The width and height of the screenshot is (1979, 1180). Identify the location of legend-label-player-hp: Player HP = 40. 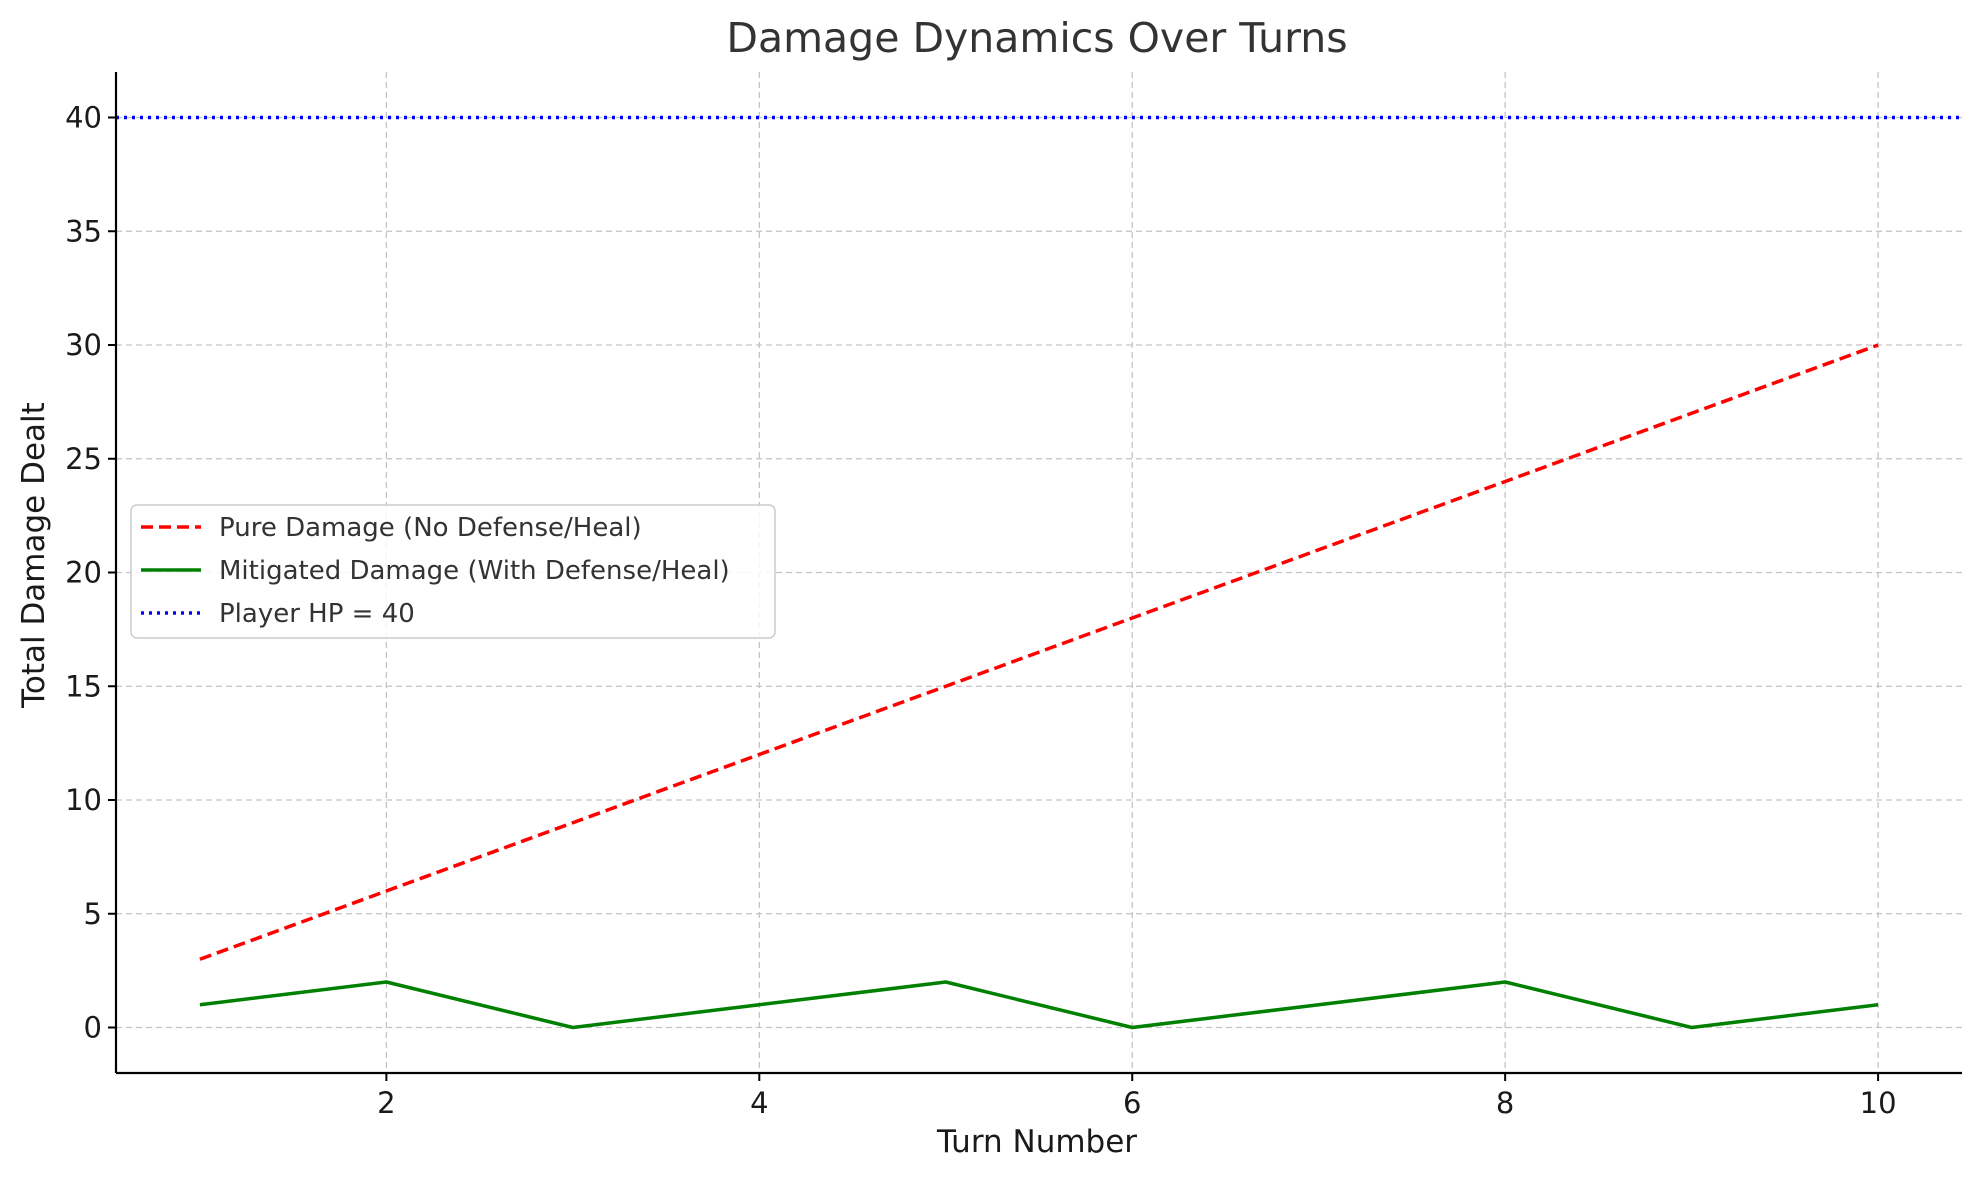
(317, 614).